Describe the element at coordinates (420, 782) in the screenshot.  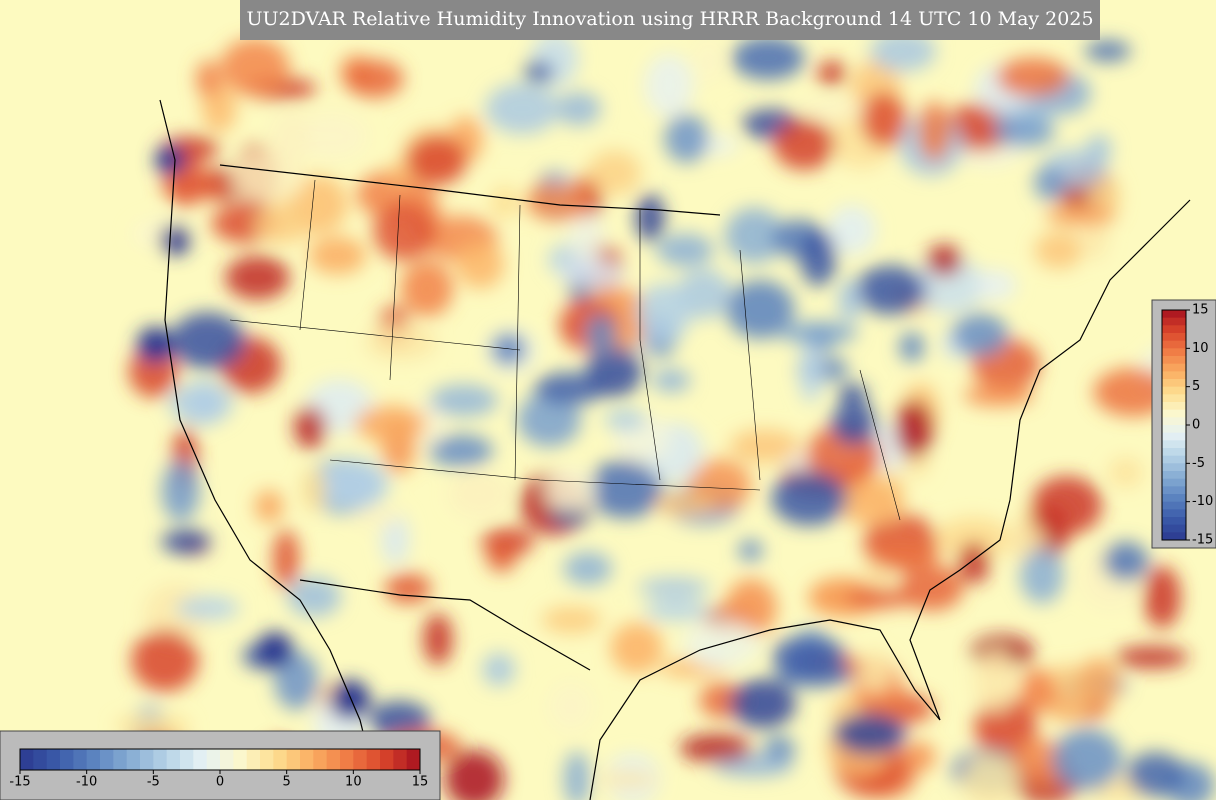
I see `colorbar-tick-label: 15` at that location.